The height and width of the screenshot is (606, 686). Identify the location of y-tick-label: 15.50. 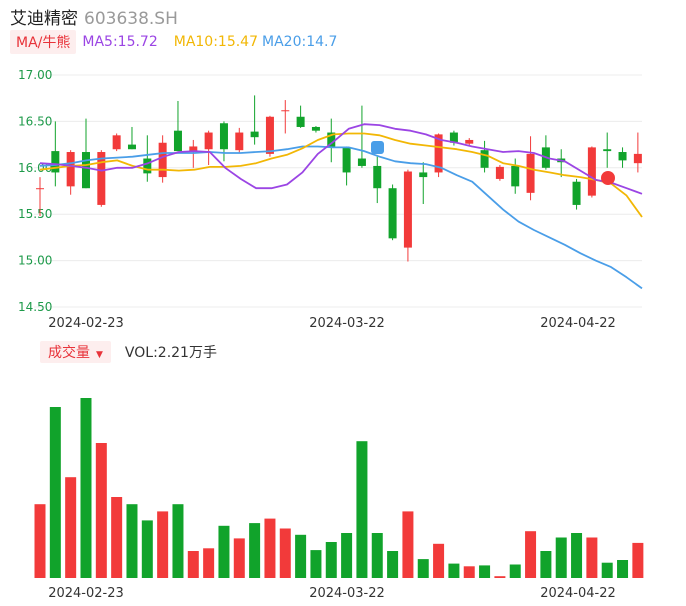
(35, 214).